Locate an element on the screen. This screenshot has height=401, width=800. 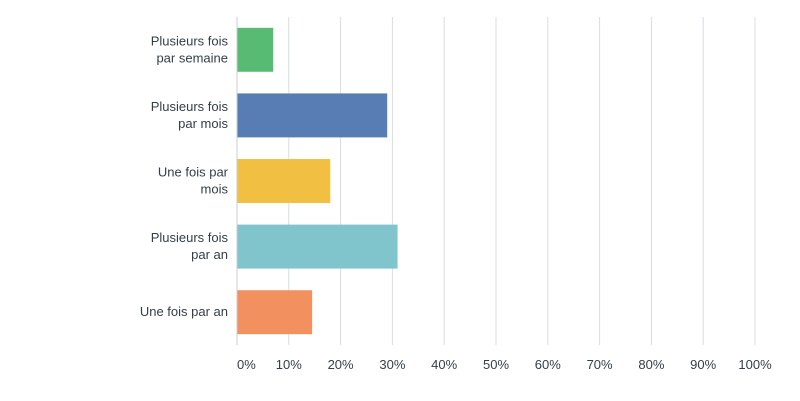
x-tick-label: 90% is located at coordinates (703, 364).